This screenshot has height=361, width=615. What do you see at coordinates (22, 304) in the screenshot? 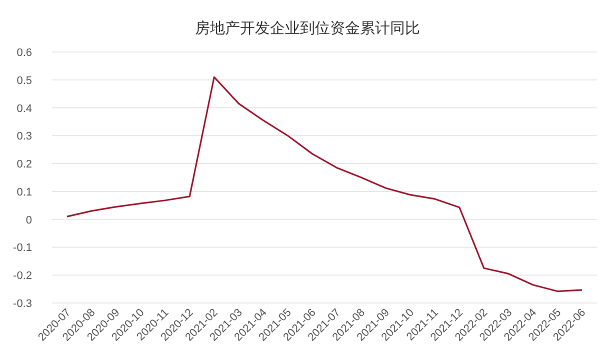
I see `y-tick-label: -0.3` at bounding box center [22, 304].